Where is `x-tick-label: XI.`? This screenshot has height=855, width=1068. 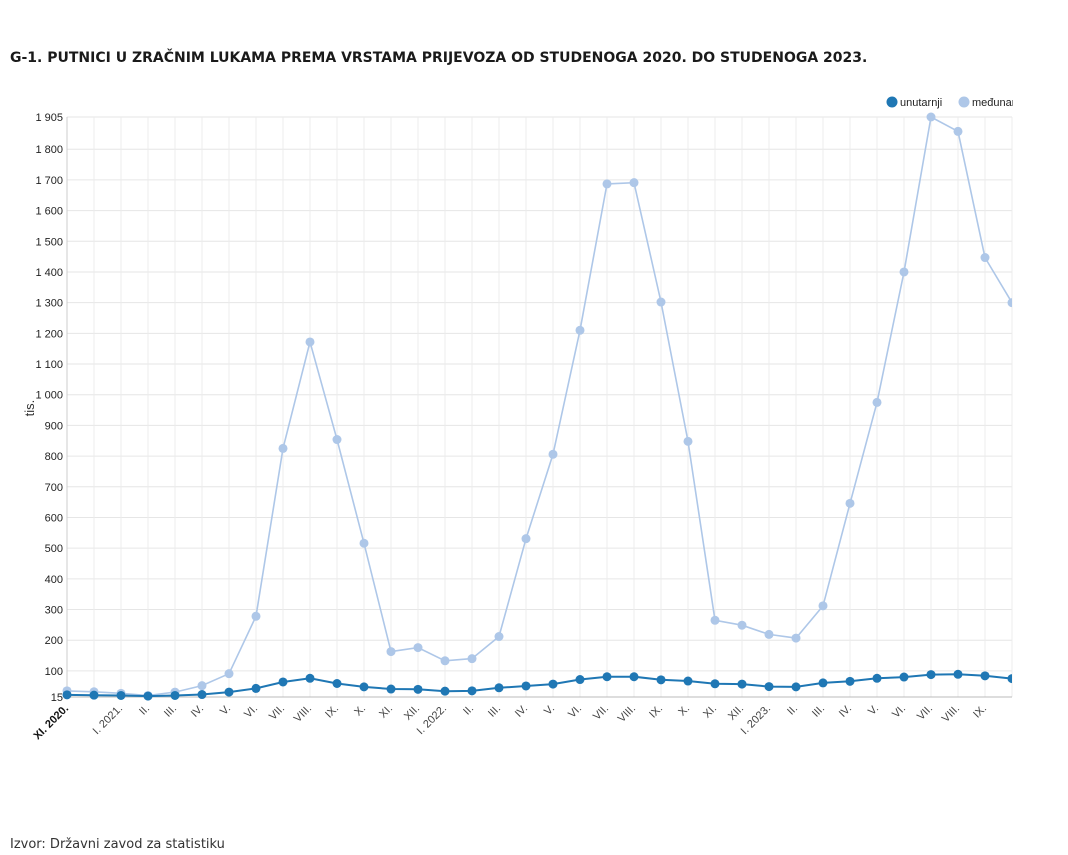 x-tick-label: XI. is located at coordinates (710, 712).